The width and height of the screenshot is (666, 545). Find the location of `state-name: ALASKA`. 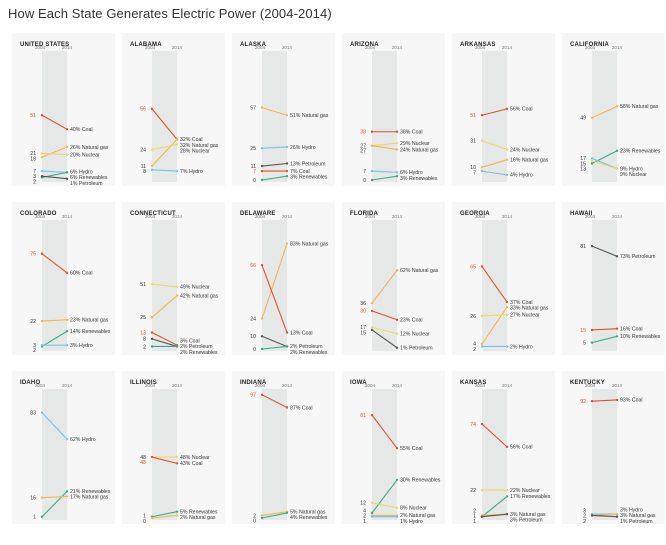

state-name: ALASKA is located at coordinates (253, 45).